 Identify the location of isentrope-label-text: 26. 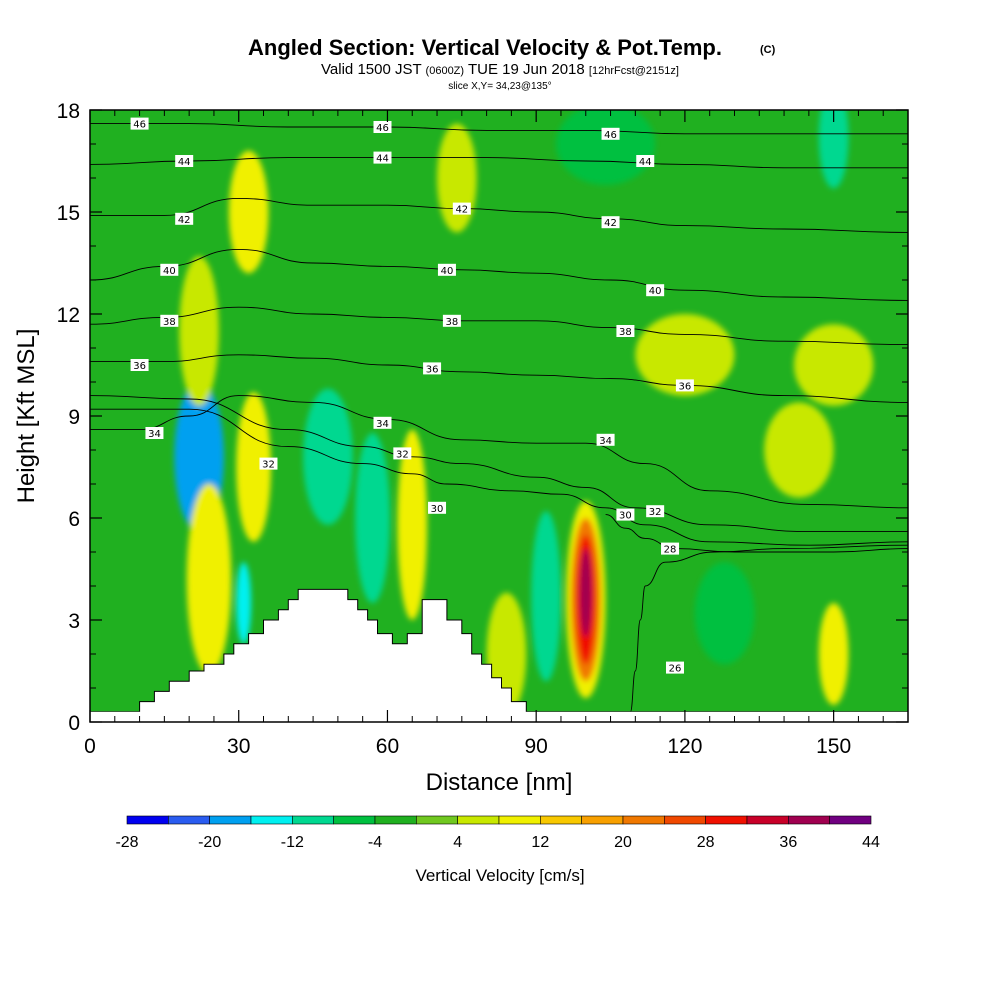
(675, 669).